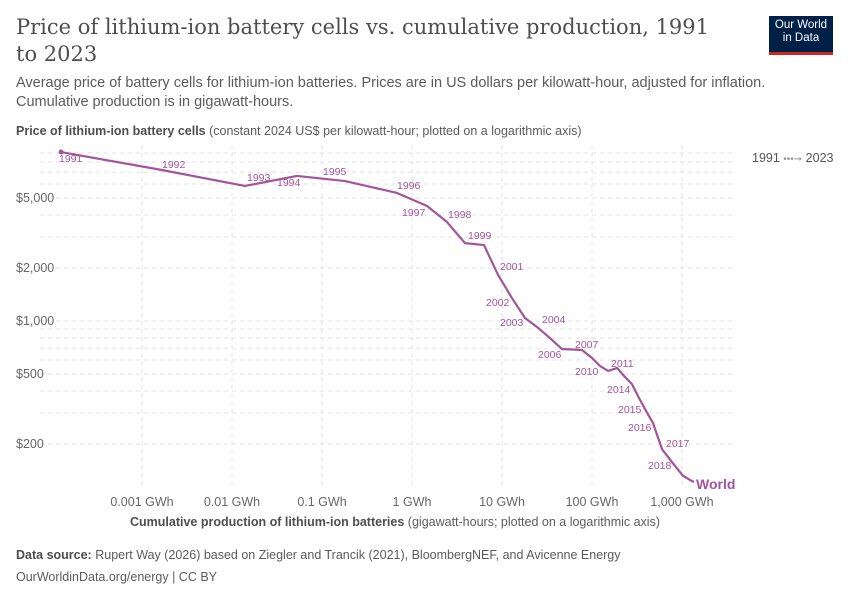 This screenshot has width=850, height=600. I want to click on x-tick-label: 1,000 GWh, so click(681, 502).